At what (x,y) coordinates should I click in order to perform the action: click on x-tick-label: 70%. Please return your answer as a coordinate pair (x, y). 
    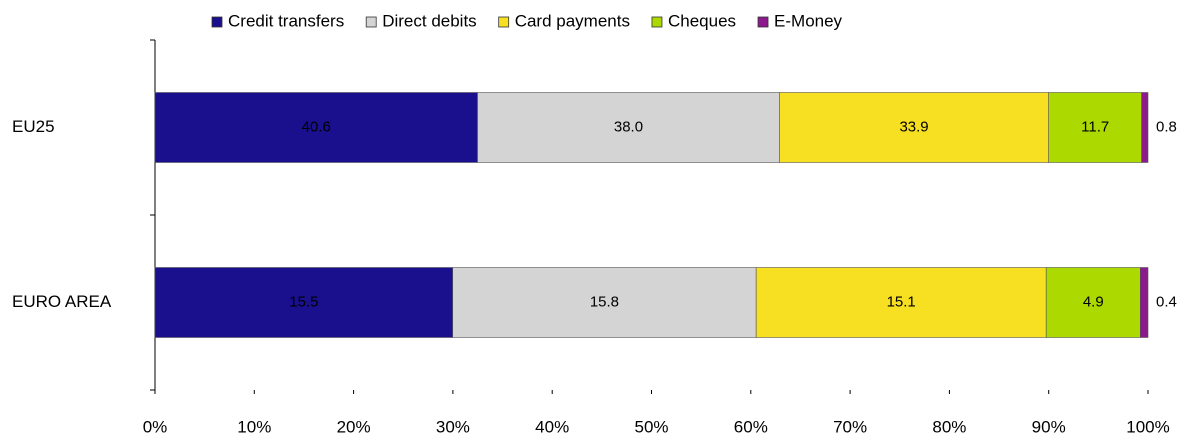
    Looking at the image, I should click on (850, 426).